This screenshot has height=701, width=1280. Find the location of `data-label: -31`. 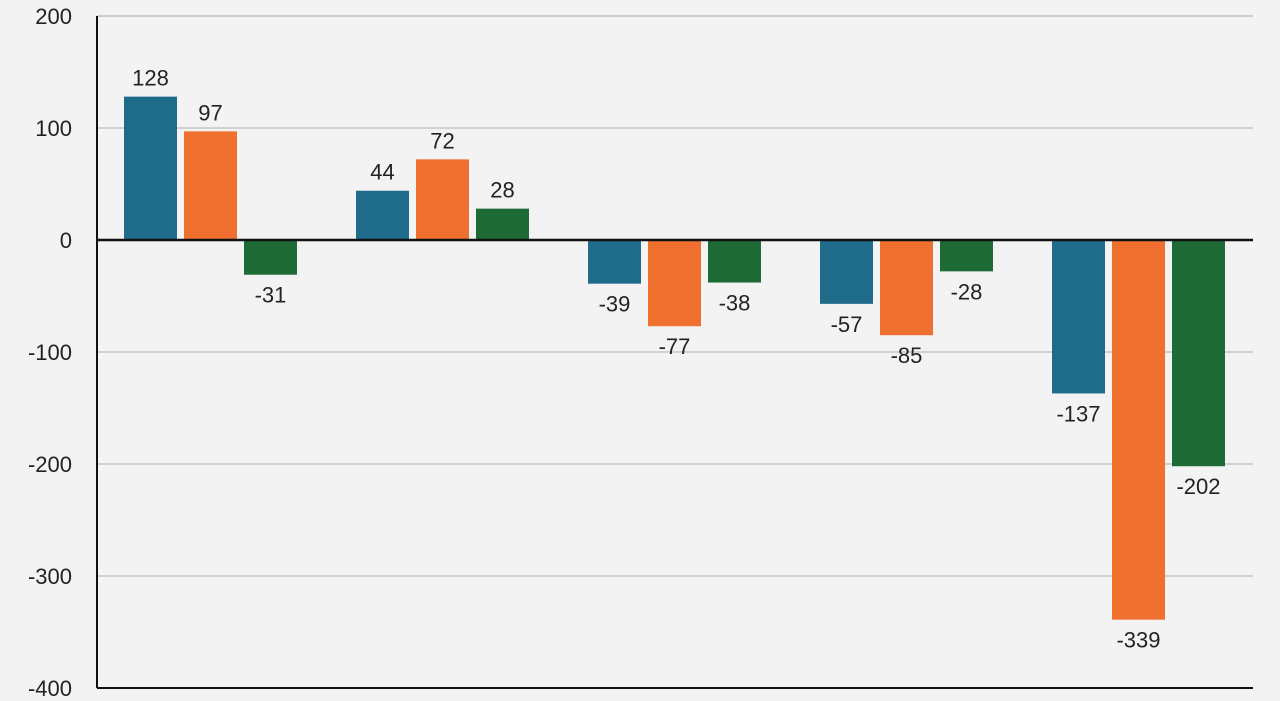

data-label: -31 is located at coordinates (271, 295).